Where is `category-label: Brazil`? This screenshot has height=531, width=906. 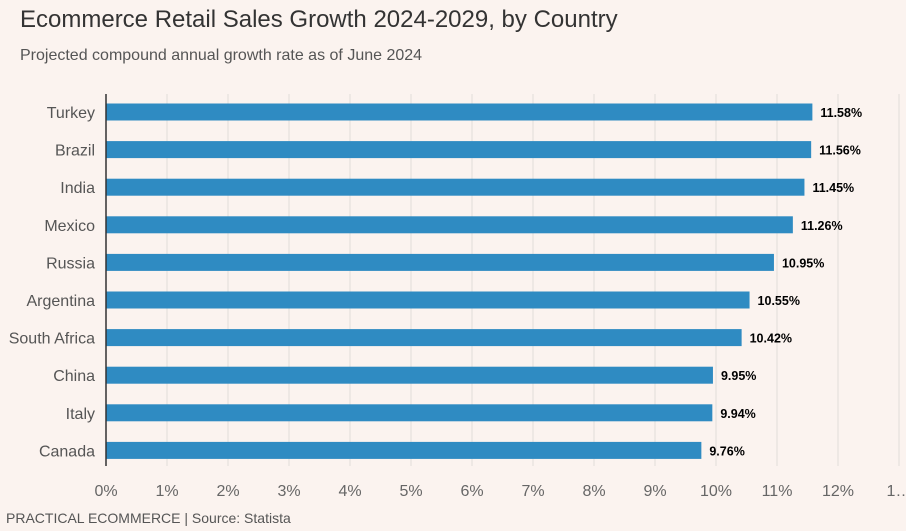
category-label: Brazil is located at coordinates (75, 151).